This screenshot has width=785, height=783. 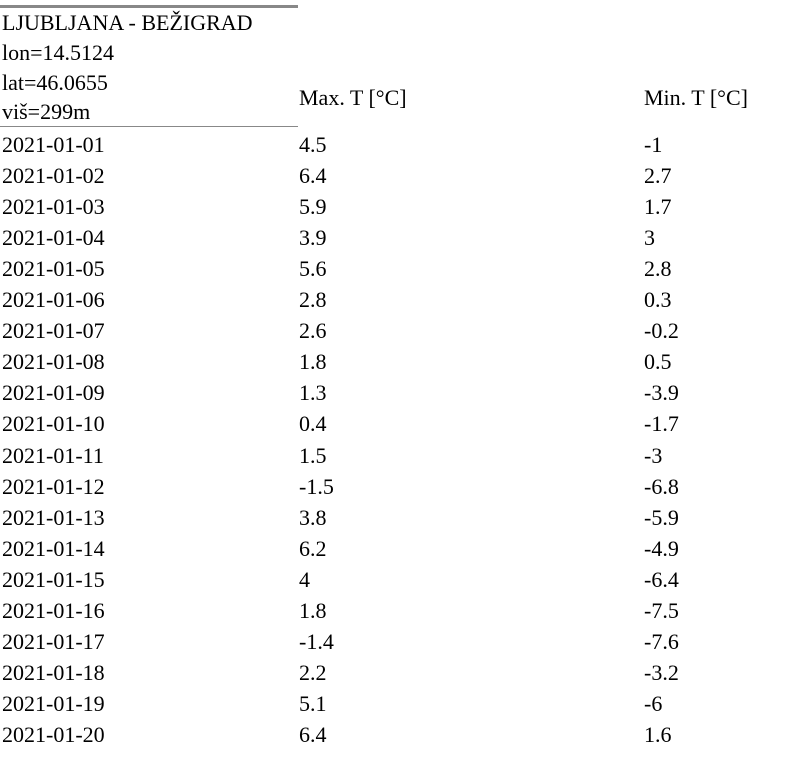 I want to click on min-cell: 3, so click(x=649, y=238).